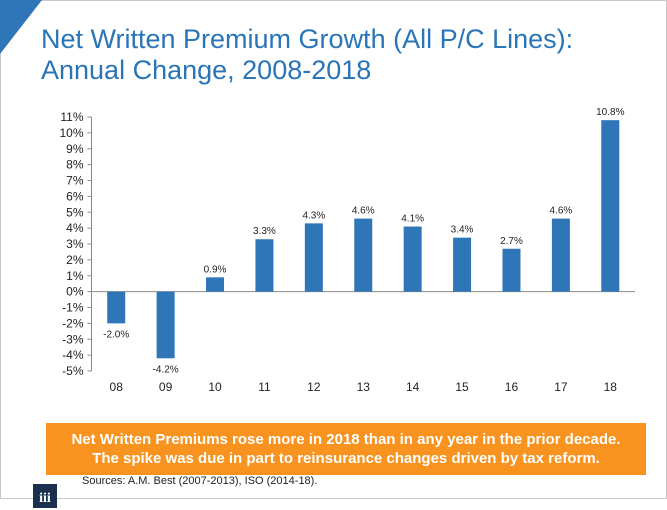 This screenshot has width=667, height=510. Describe the element at coordinates (75, 149) in the screenshot. I see `y-tick-label: 9%` at that location.